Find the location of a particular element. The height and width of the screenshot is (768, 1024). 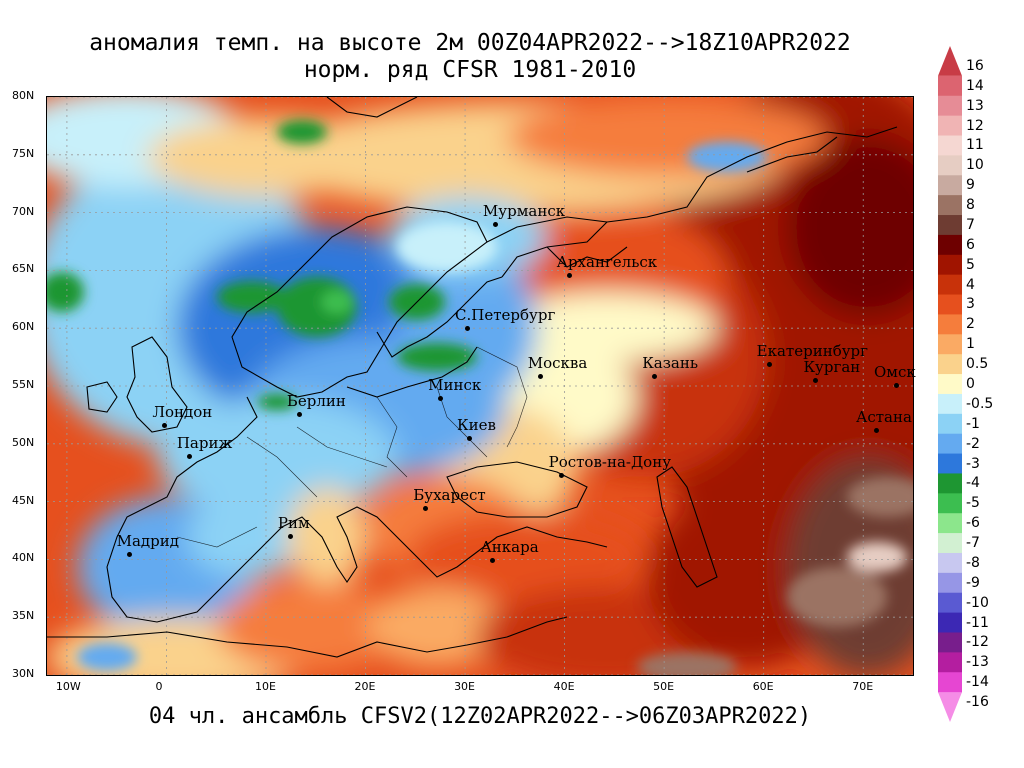

city-label: Москва is located at coordinates (557, 363).